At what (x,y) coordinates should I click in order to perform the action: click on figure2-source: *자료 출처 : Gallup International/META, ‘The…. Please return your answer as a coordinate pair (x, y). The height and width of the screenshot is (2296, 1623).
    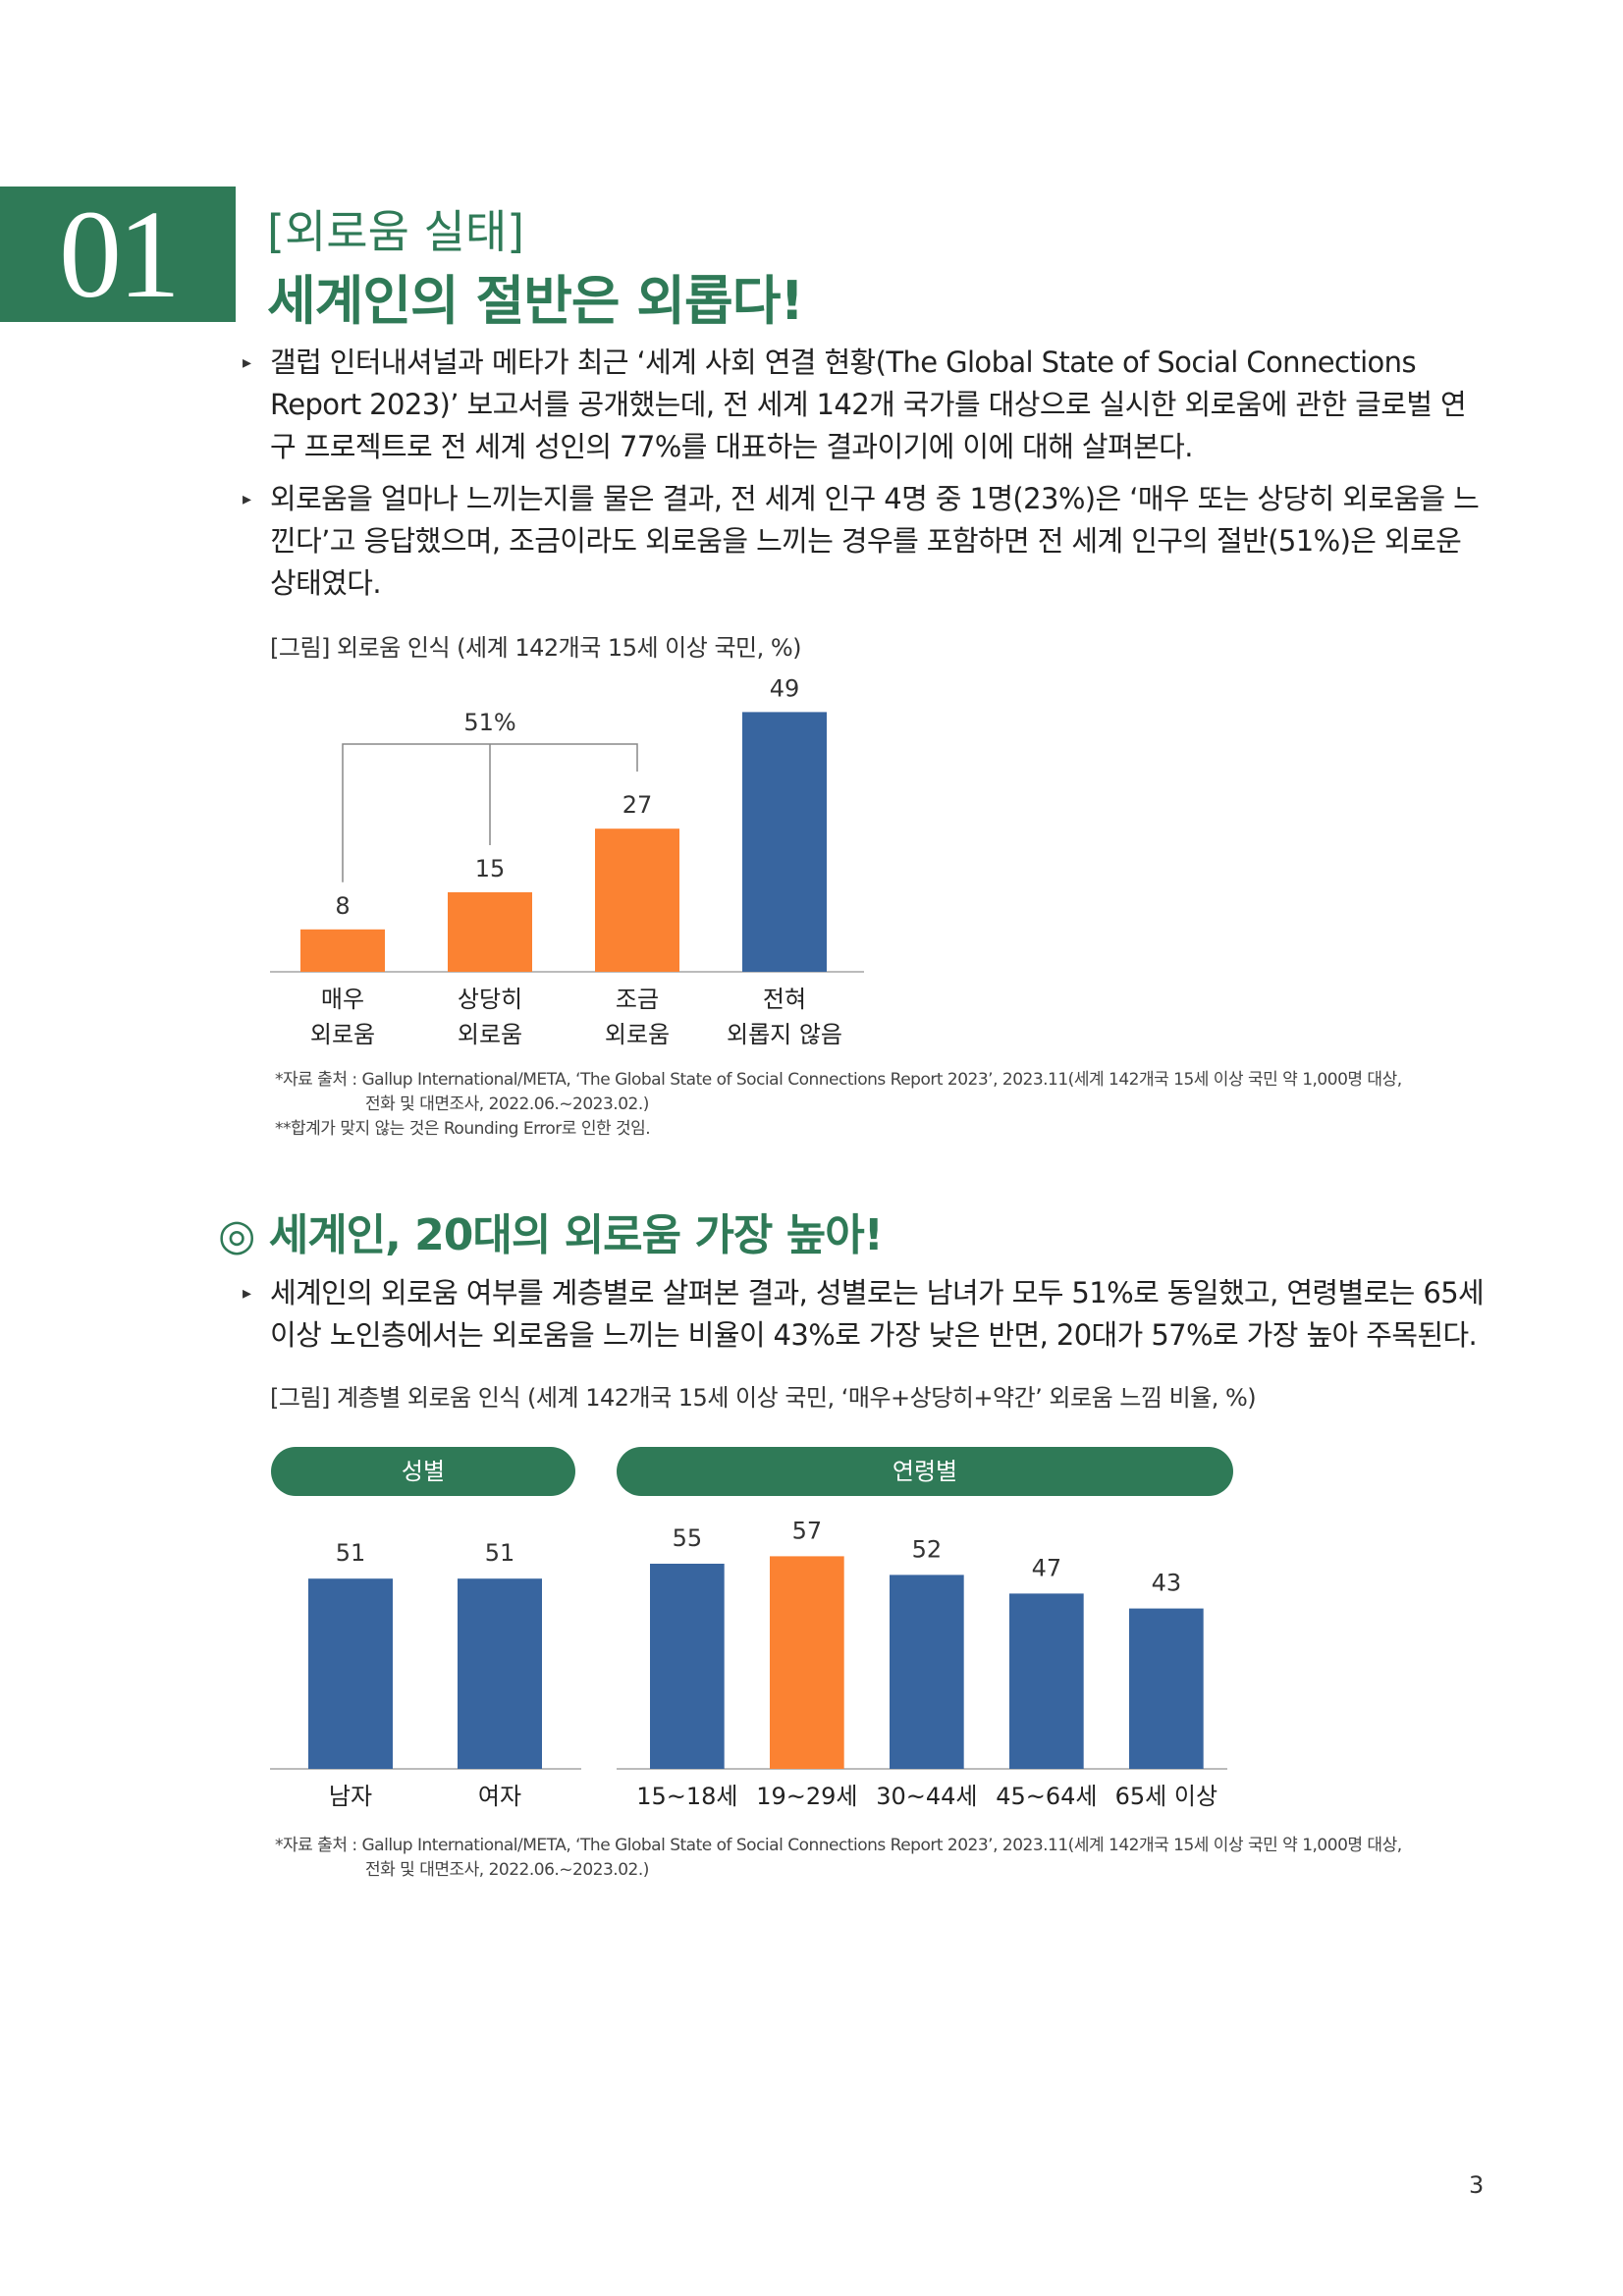
    Looking at the image, I should click on (838, 1859).